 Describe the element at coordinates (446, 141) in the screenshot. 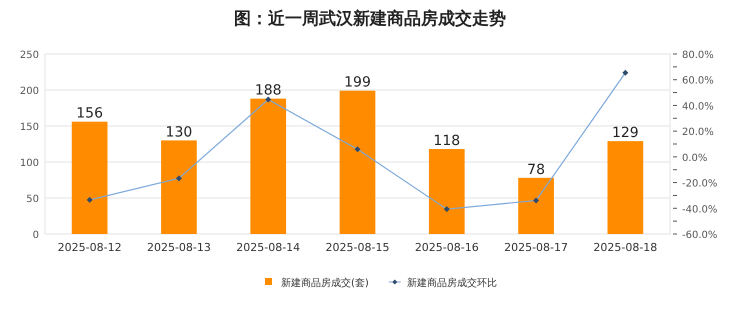

I see `data-label: 118` at that location.